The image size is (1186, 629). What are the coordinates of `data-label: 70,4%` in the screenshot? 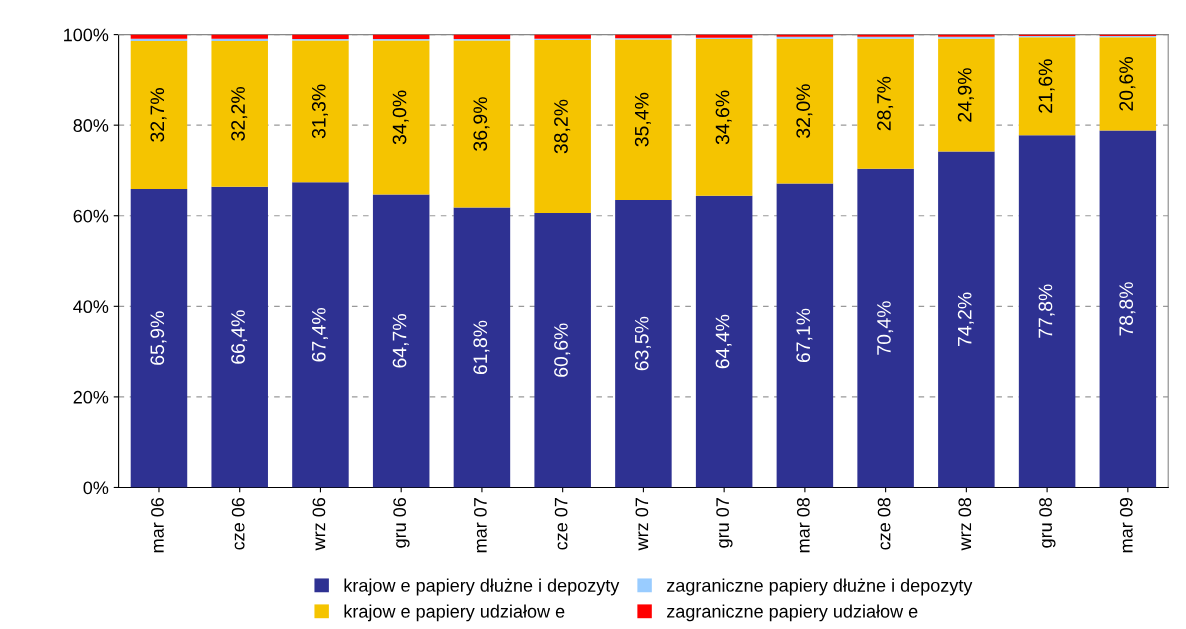 It's located at (885, 328).